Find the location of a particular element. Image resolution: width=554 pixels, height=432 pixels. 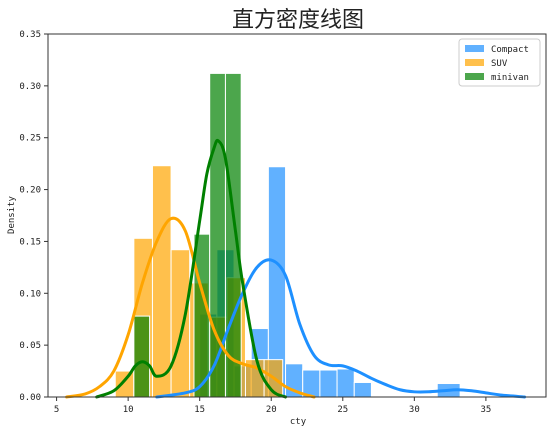

x-tick-label: 10 is located at coordinates (128, 410).